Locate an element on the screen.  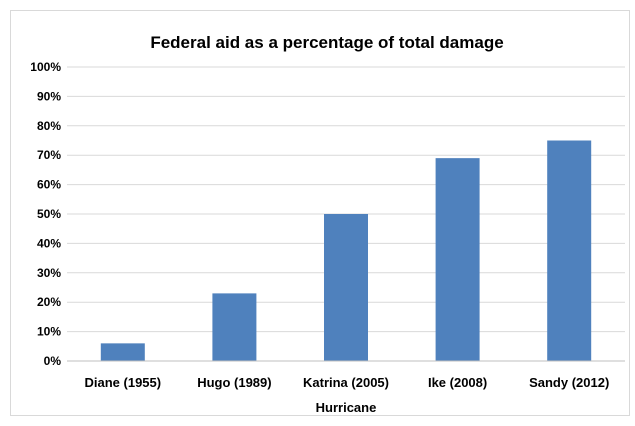
y-tick-label: 10% is located at coordinates (49, 332).